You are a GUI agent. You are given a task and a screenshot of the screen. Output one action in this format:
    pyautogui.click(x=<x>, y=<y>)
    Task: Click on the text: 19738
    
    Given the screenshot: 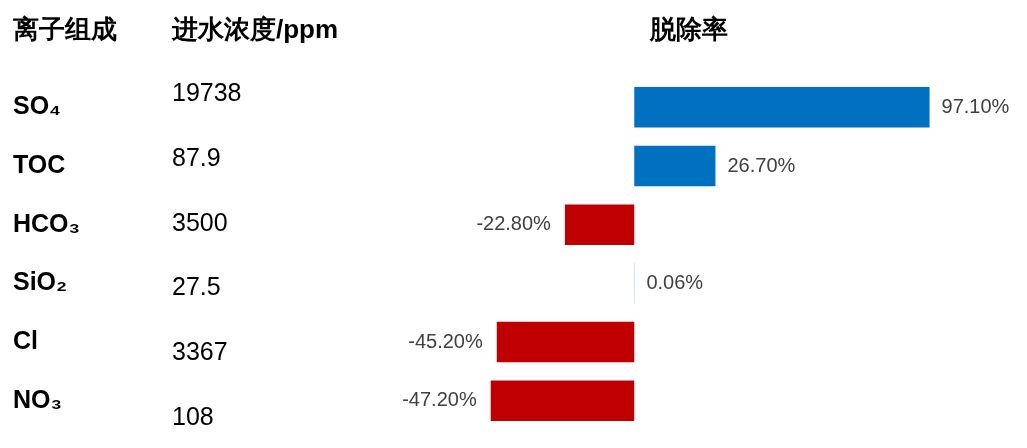 What is the action you would take?
    pyautogui.click(x=207, y=92)
    